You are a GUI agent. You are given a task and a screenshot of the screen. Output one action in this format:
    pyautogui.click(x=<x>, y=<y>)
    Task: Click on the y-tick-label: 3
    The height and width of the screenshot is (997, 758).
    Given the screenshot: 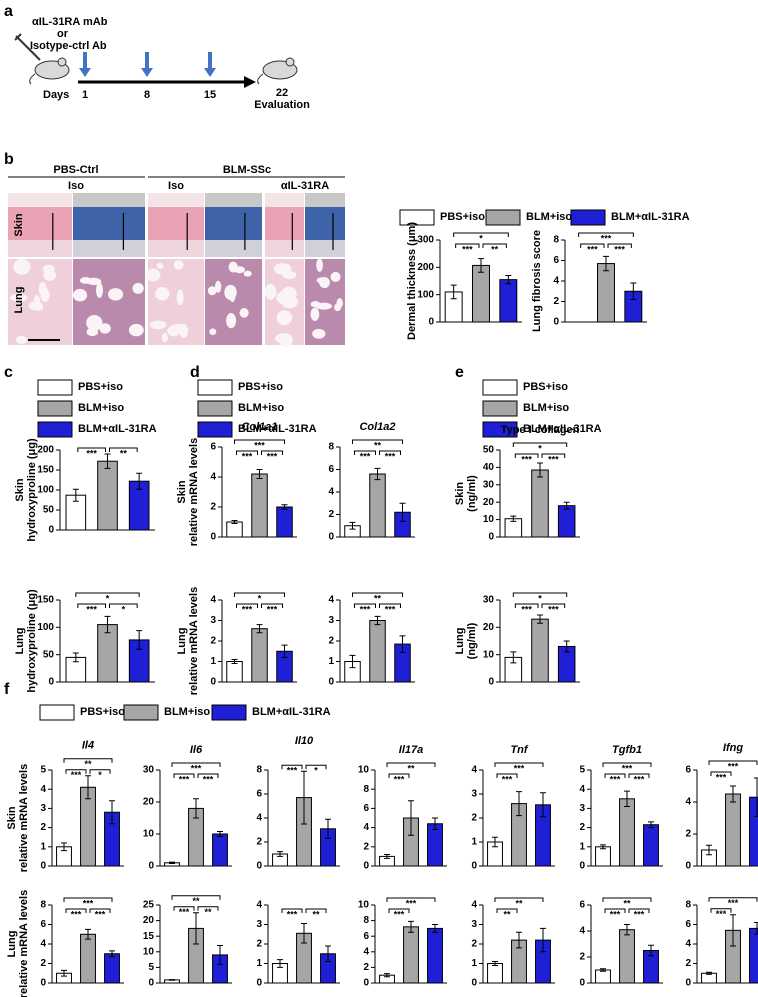 What is the action you would take?
    pyautogui.click(x=474, y=794)
    